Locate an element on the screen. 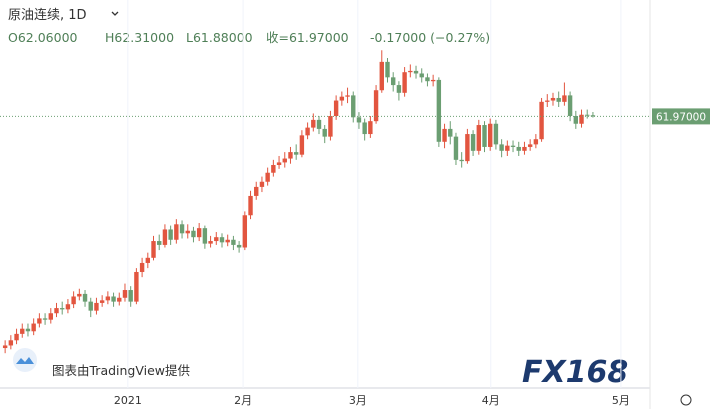  x-tick-label: 4月 is located at coordinates (491, 400).